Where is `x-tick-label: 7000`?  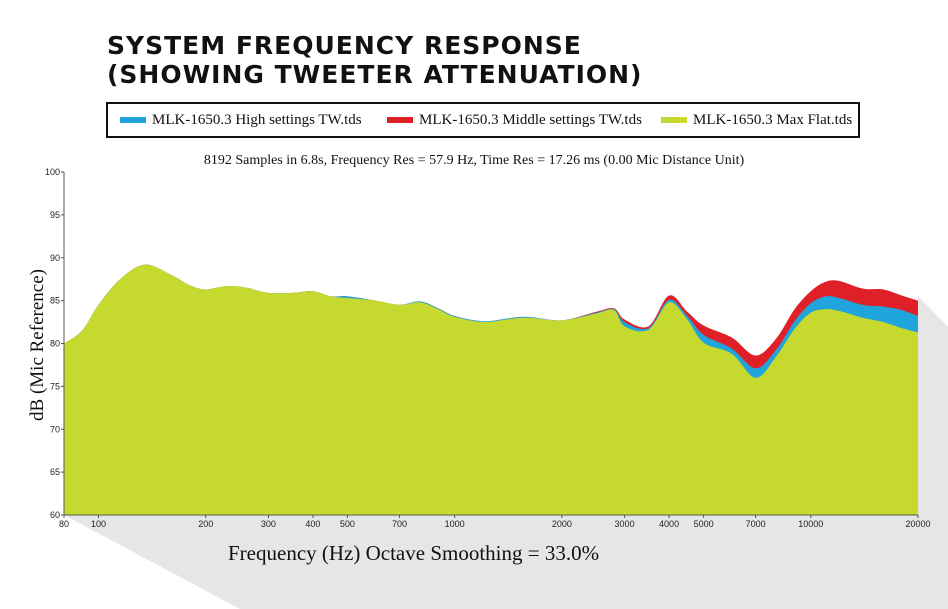 x-tick-label: 7000 is located at coordinates (756, 524).